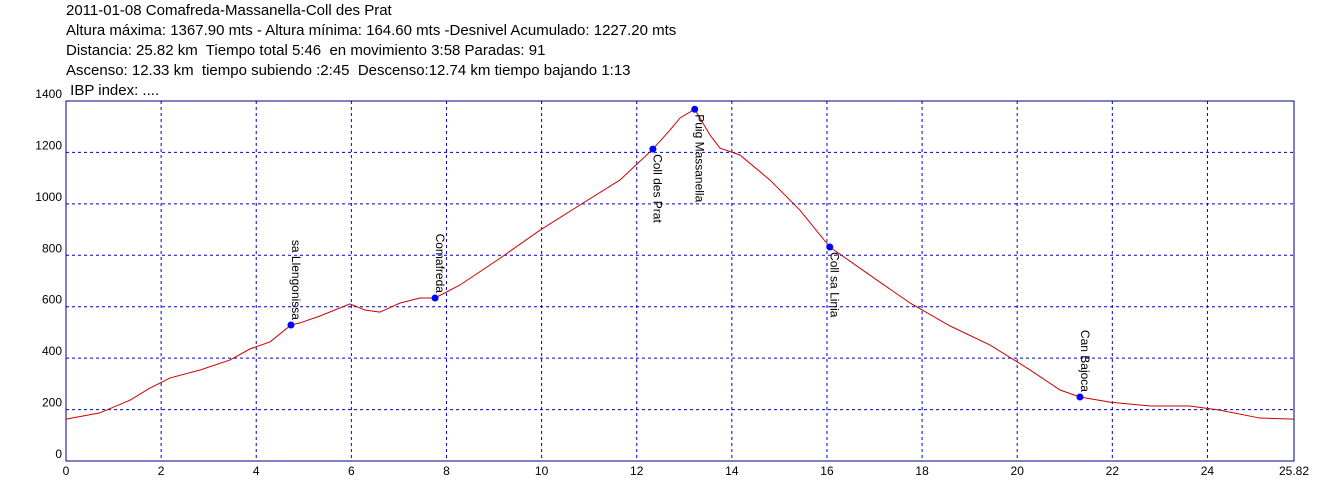  What do you see at coordinates (542, 471) in the screenshot?
I see `x-tick-label: 10` at bounding box center [542, 471].